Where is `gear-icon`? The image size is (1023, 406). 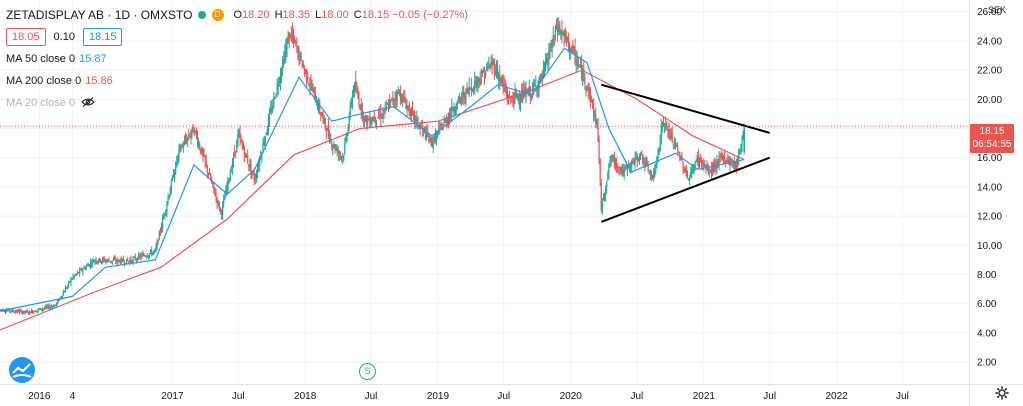
gear-icon is located at coordinates (1002, 394).